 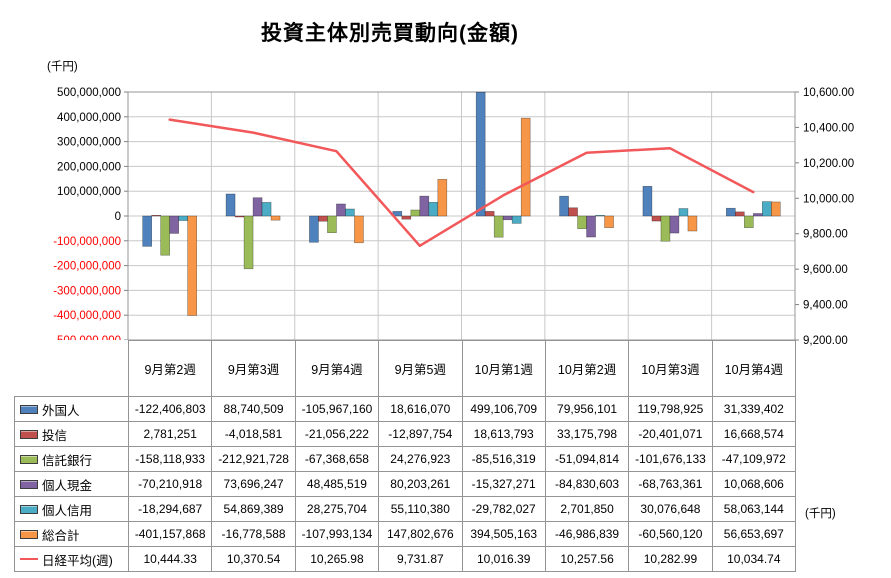 What do you see at coordinates (754, 409) in the screenshot?
I see `value-cell: 31,339,402` at bounding box center [754, 409].